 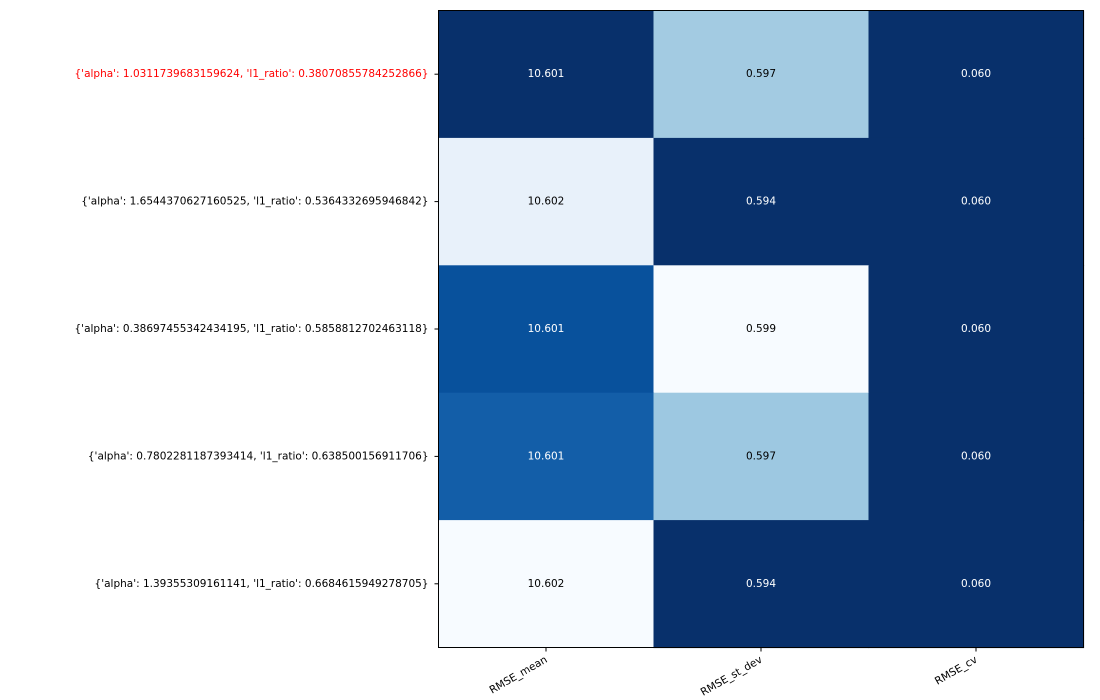 I want to click on cell-value-label: 0.599, so click(x=761, y=329).